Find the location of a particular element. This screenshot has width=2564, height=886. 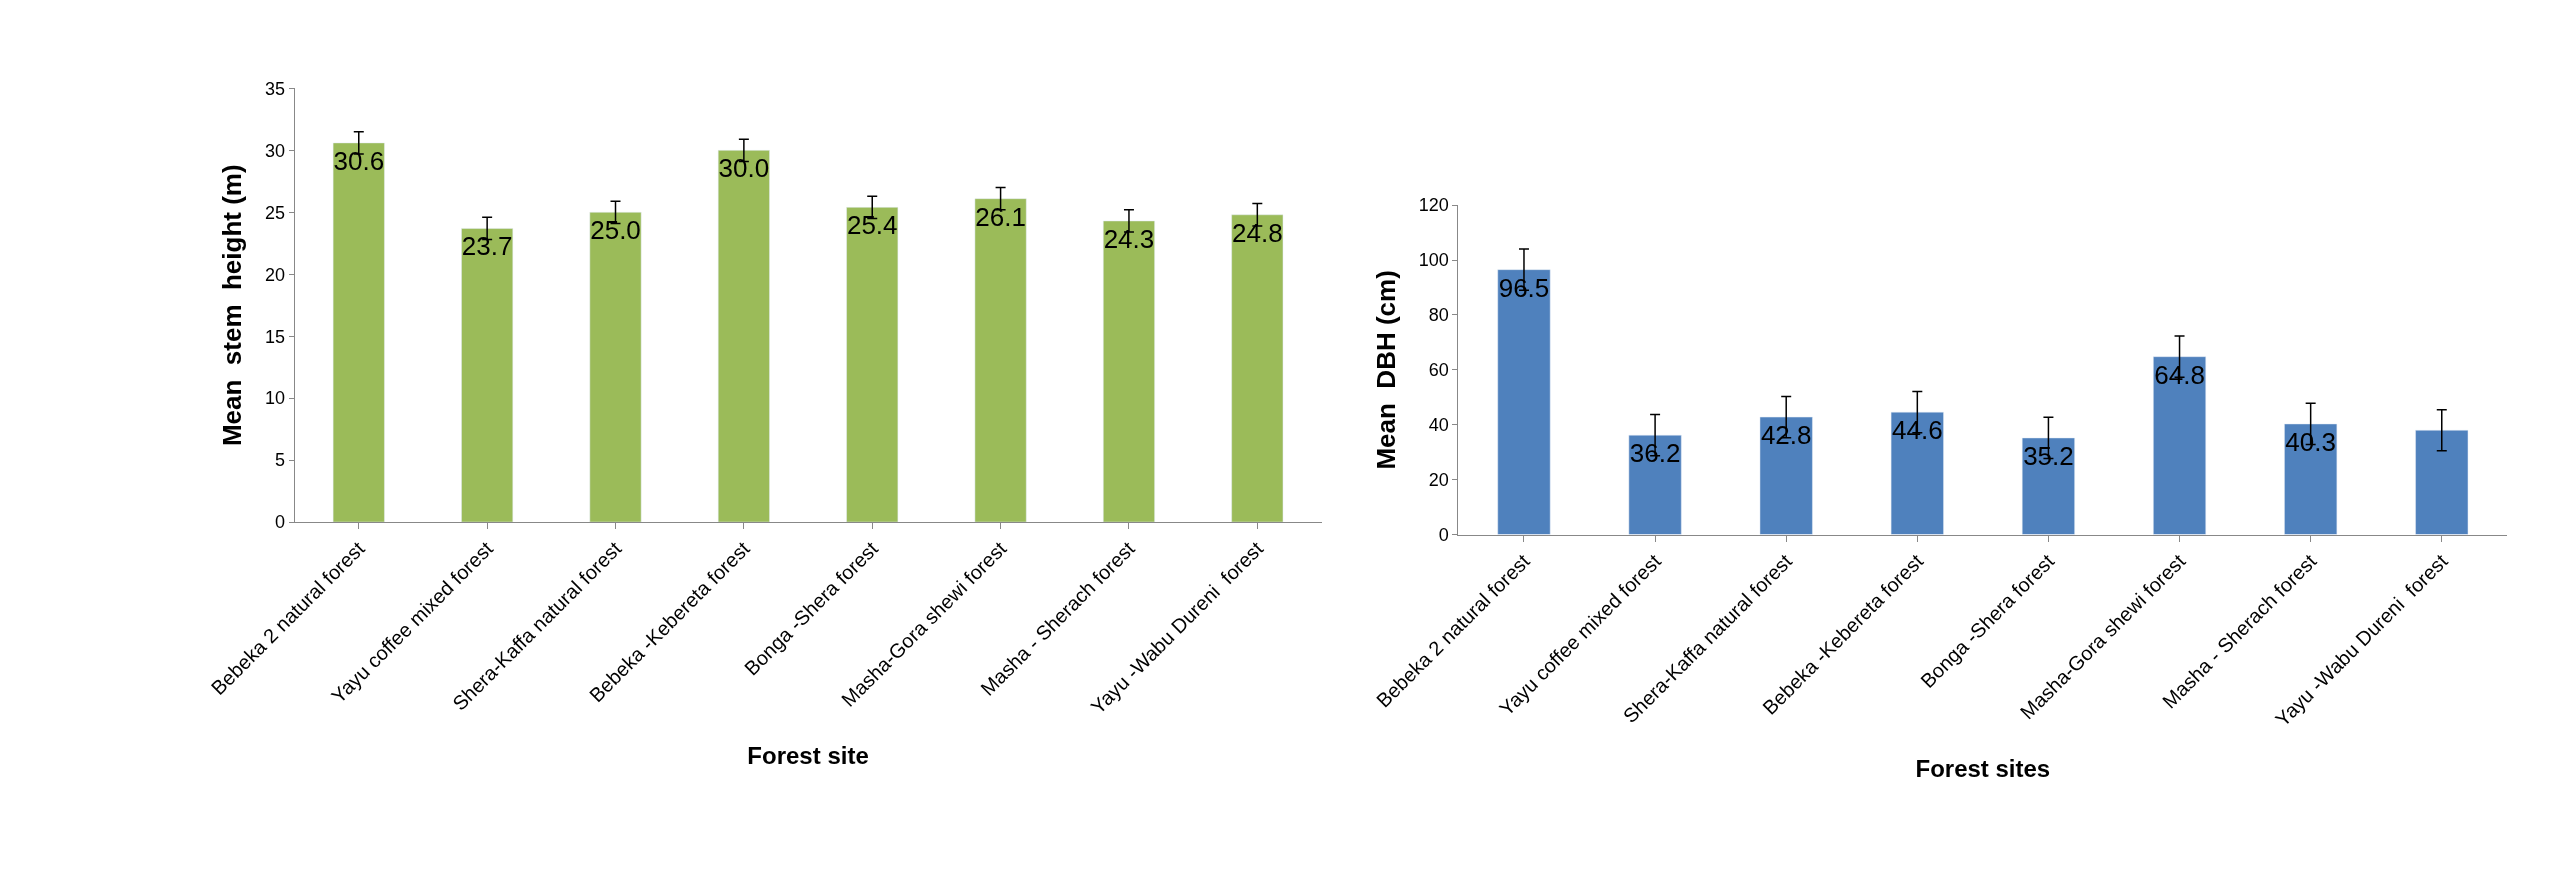

x-axis-title: Forest site is located at coordinates (808, 756).